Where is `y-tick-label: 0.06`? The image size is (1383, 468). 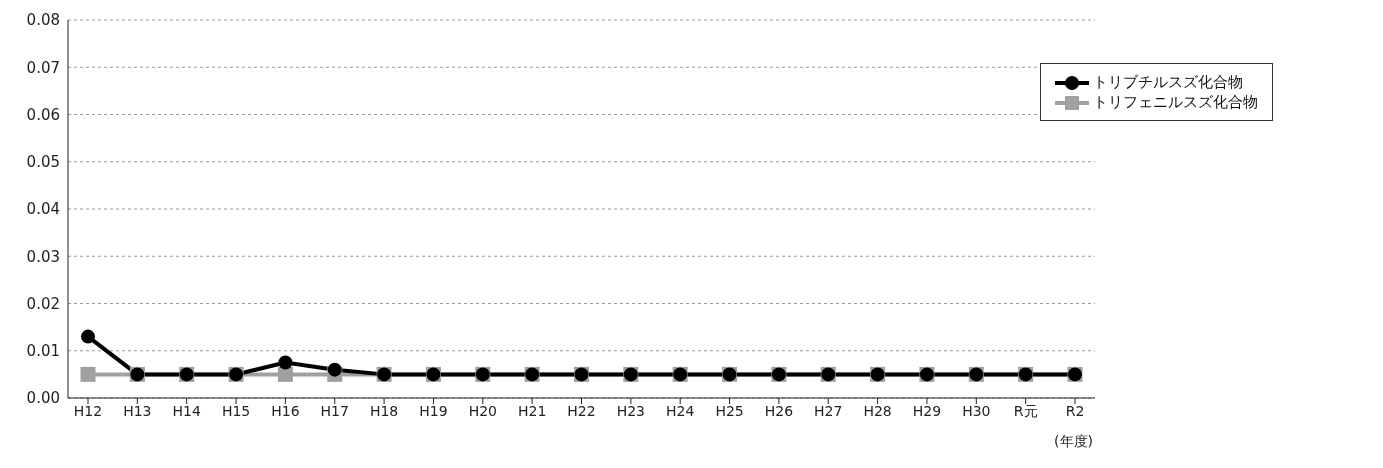
y-tick-label: 0.06 is located at coordinates (43, 114).